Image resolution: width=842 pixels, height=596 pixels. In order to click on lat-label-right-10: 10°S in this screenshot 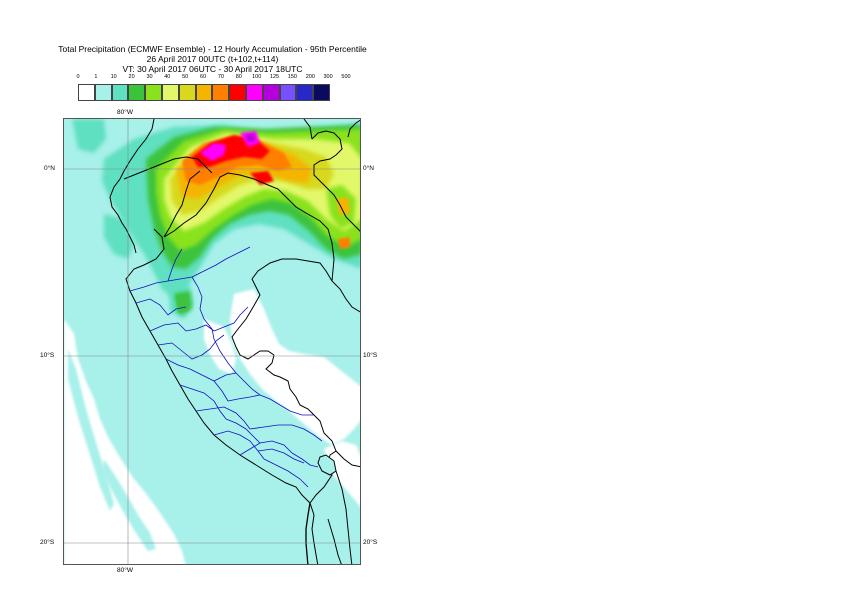, I will do `click(370, 355)`.